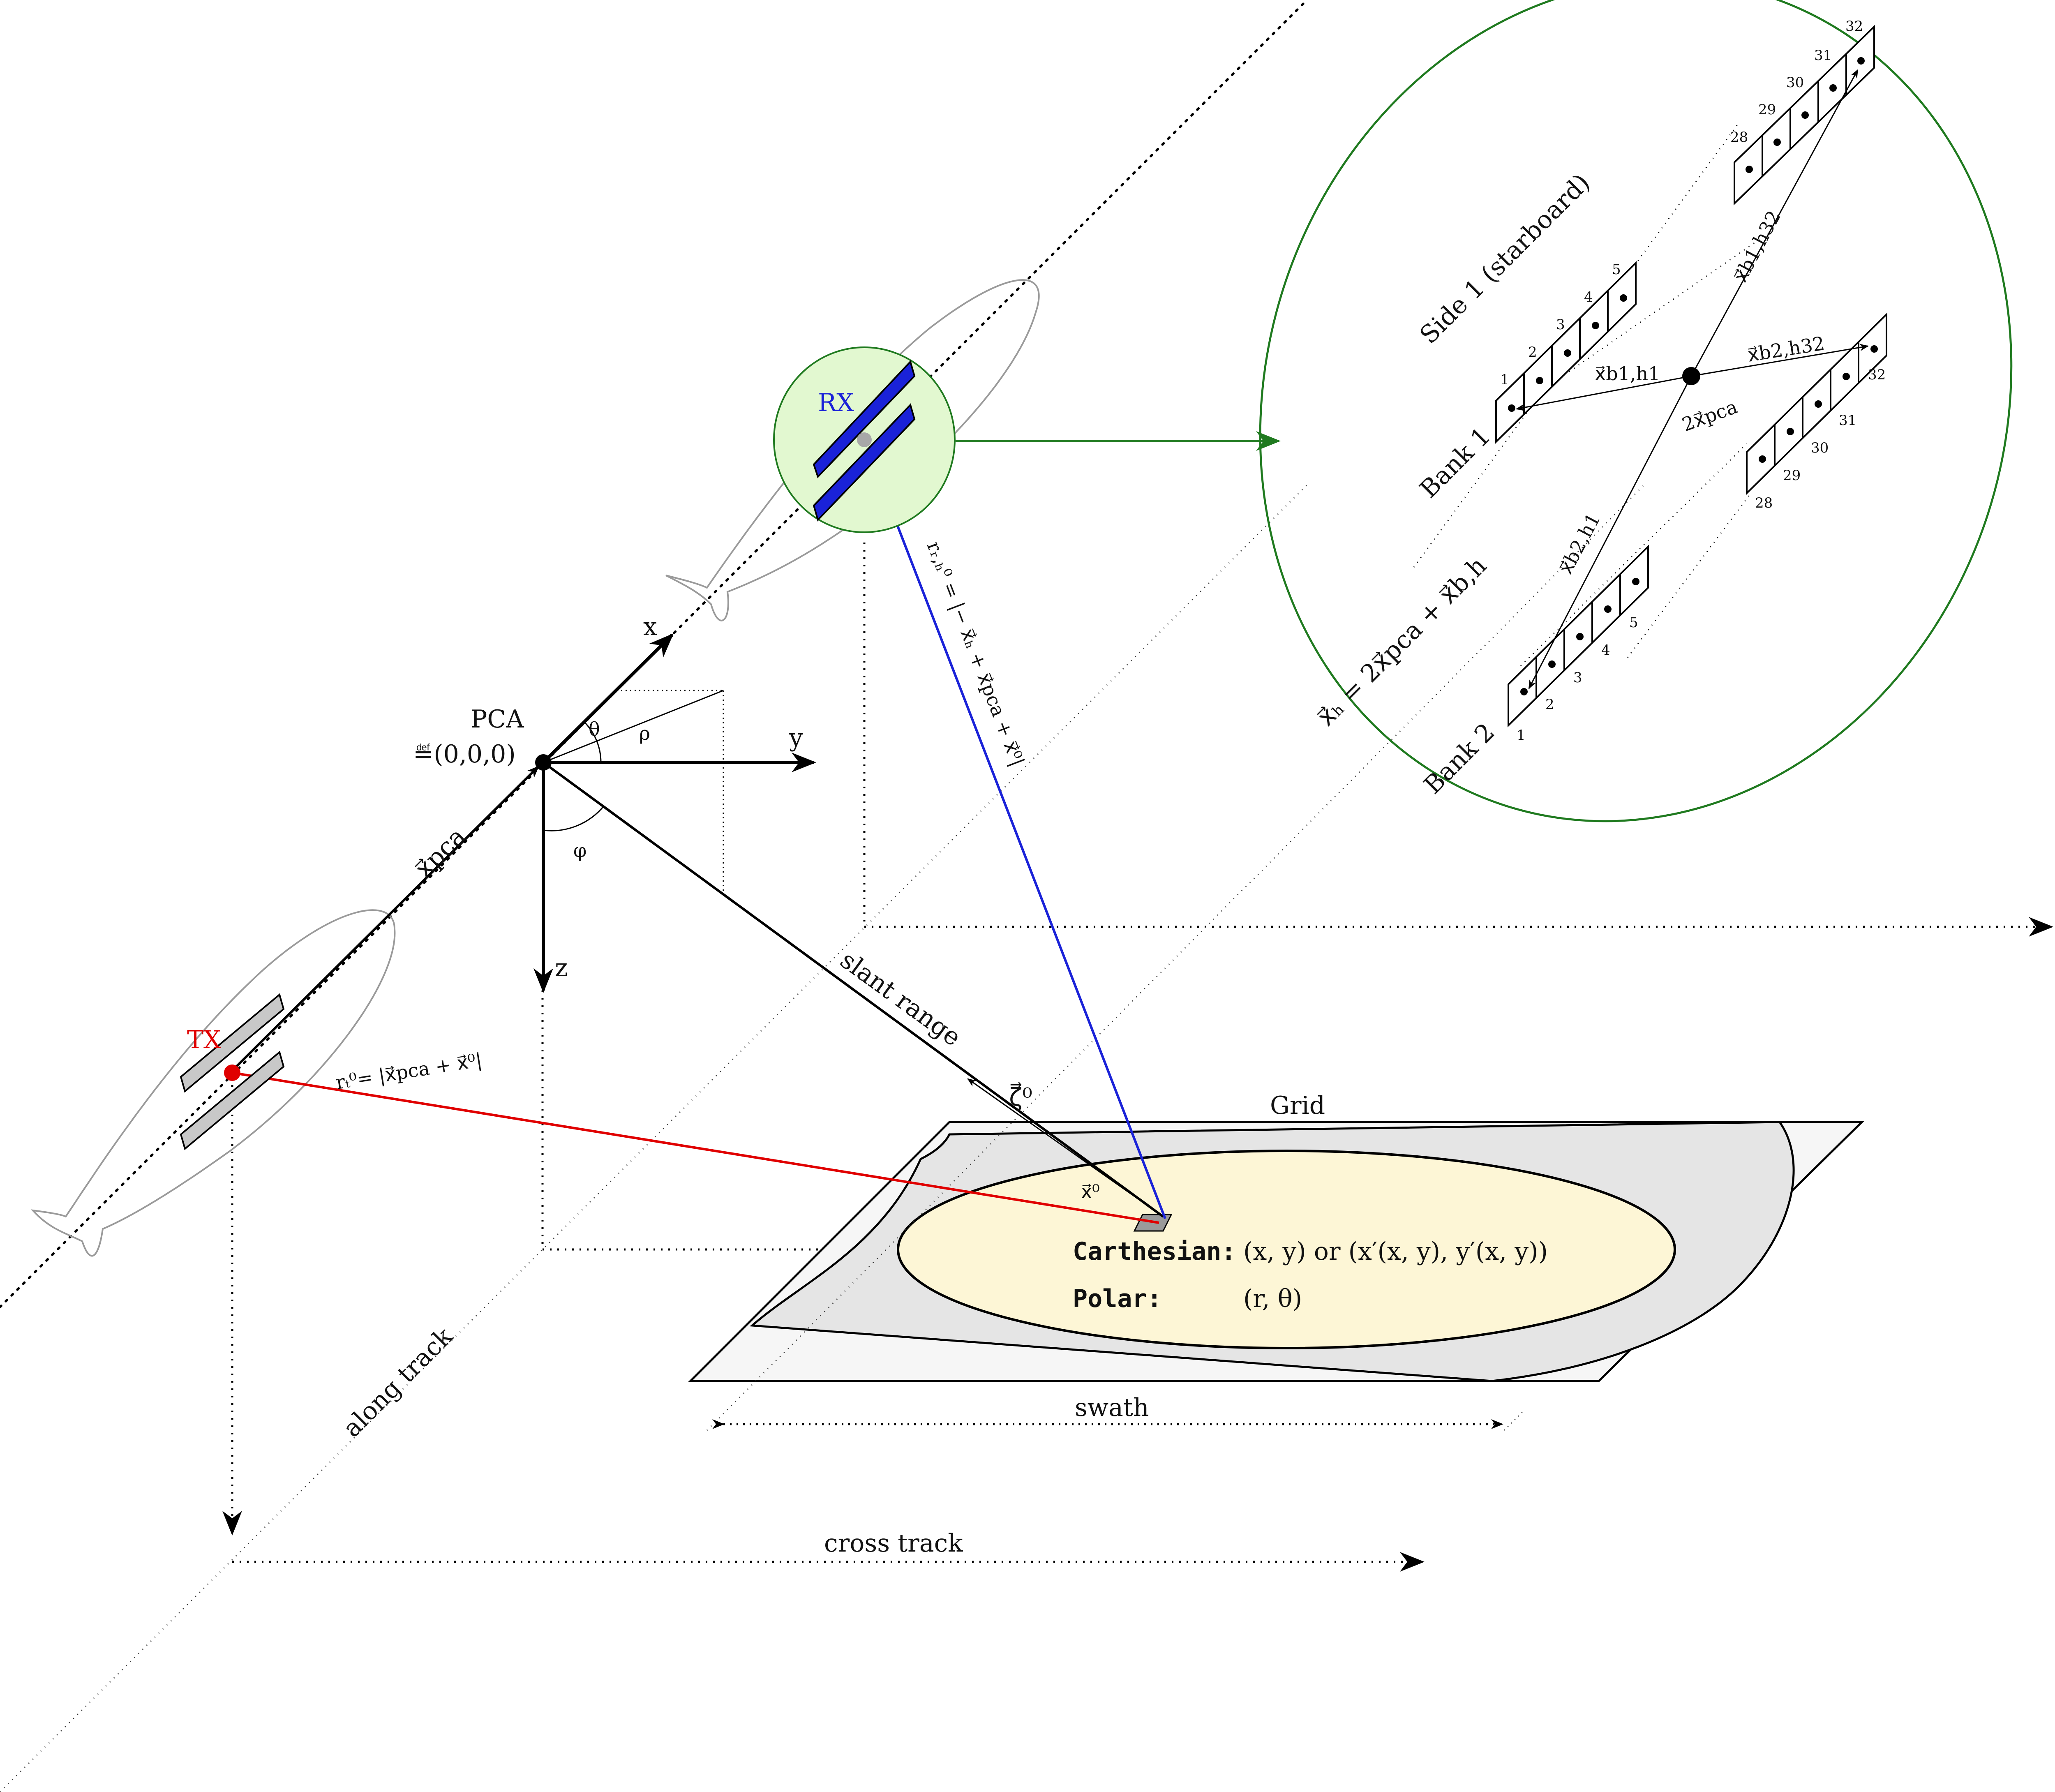 This screenshot has height=1792, width=2055. What do you see at coordinates (1605, 650) in the screenshot?
I see `bank2-elem-4: 4` at bounding box center [1605, 650].